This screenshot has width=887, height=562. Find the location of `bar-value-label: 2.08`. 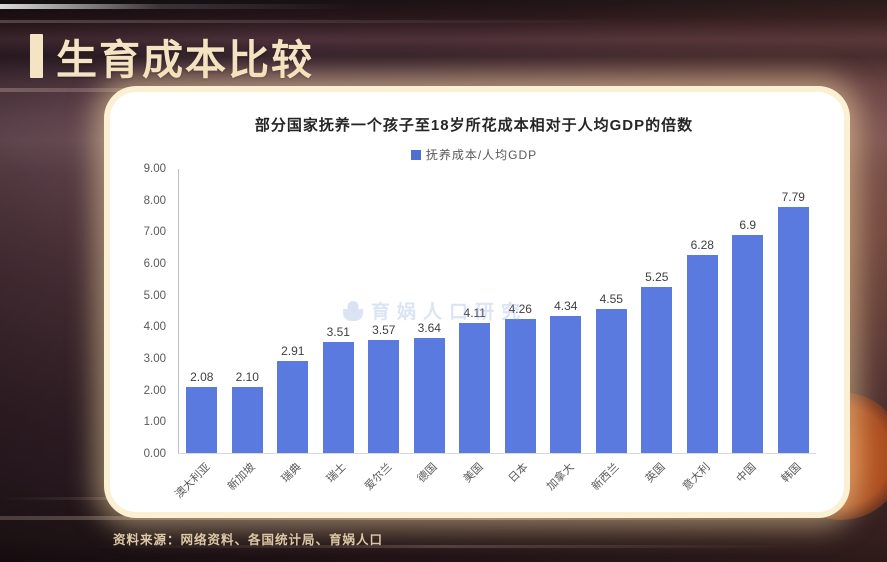

bar-value-label: 2.08 is located at coordinates (202, 377).